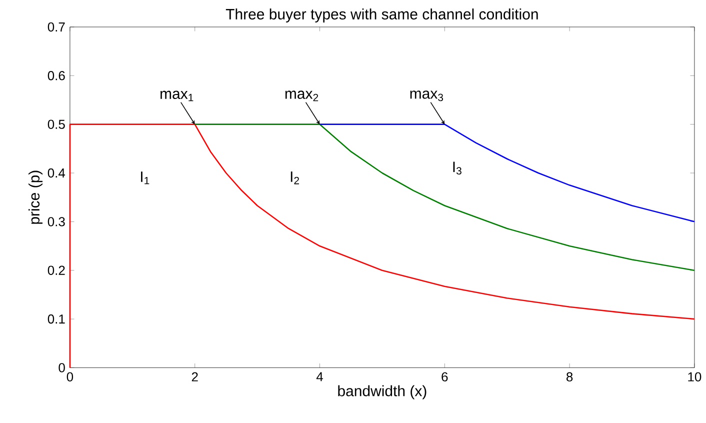  Describe the element at coordinates (56, 319) in the screenshot. I see `y-tick-label: 0.1` at that location.